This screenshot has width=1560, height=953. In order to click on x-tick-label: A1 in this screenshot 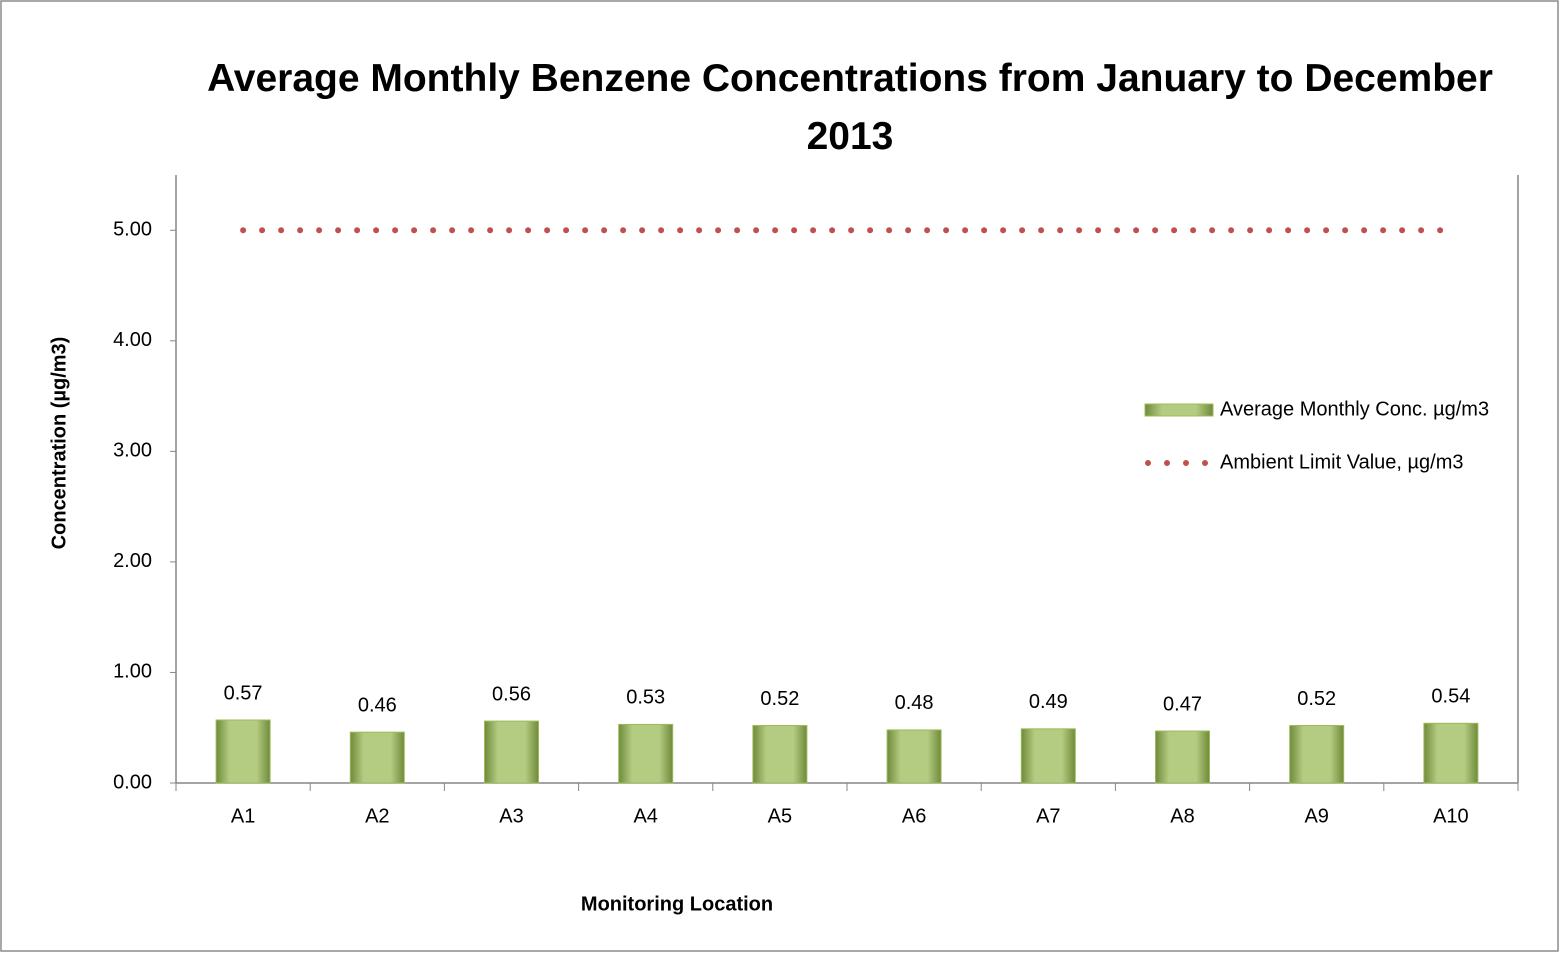, I will do `click(243, 816)`.